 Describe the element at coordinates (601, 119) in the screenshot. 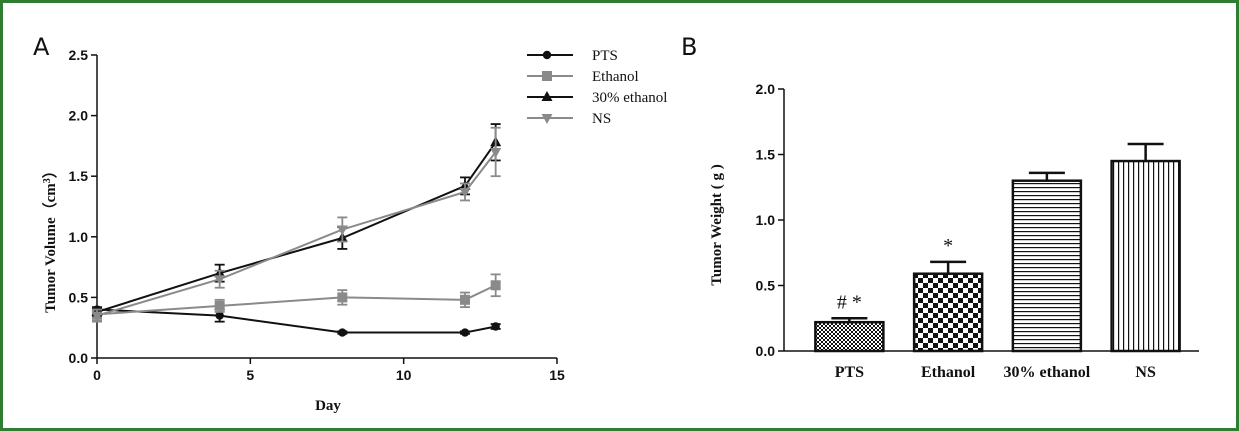

I see `legend-label: NS` at that location.